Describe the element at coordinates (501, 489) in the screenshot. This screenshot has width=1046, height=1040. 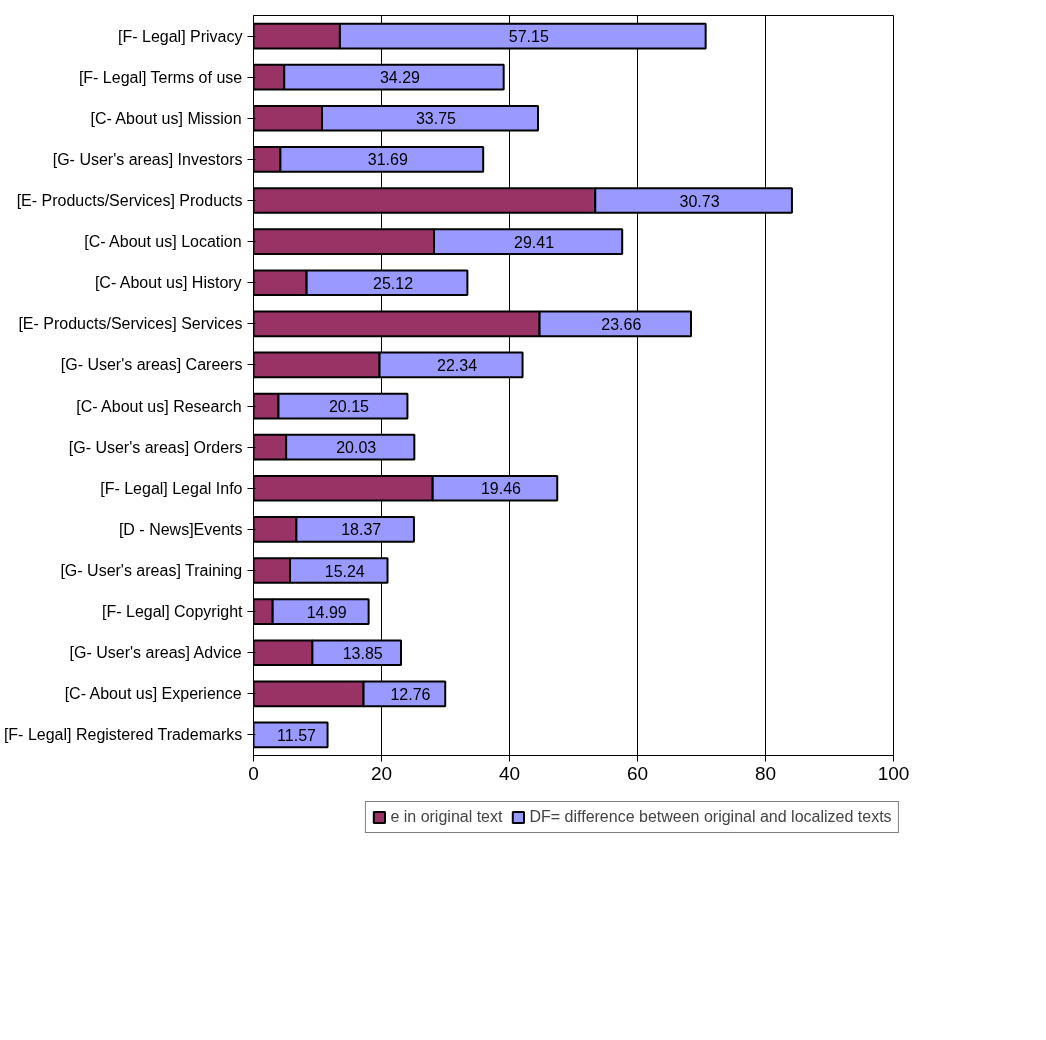
I see `data-label: 19.46` at that location.